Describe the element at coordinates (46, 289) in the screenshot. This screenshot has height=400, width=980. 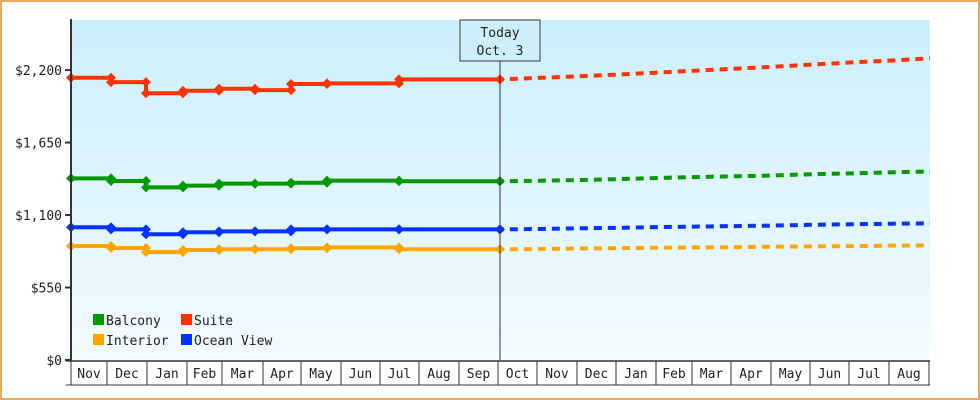
I see `y-tick-label: $550` at that location.